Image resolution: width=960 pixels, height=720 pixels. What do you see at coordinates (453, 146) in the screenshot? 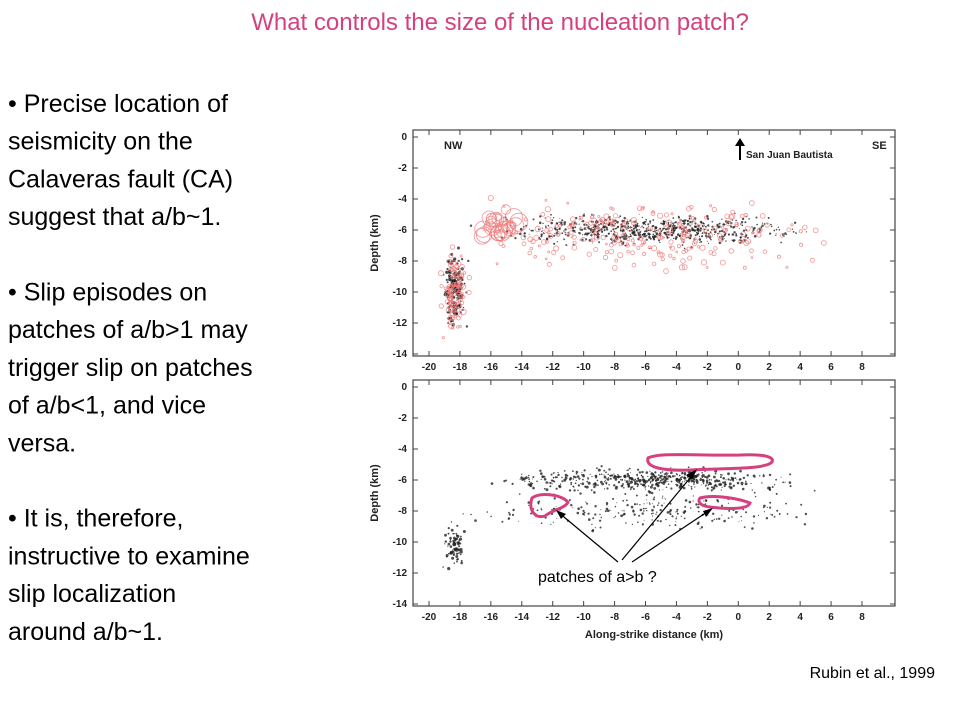
I see `nw-label: NW` at bounding box center [453, 146].